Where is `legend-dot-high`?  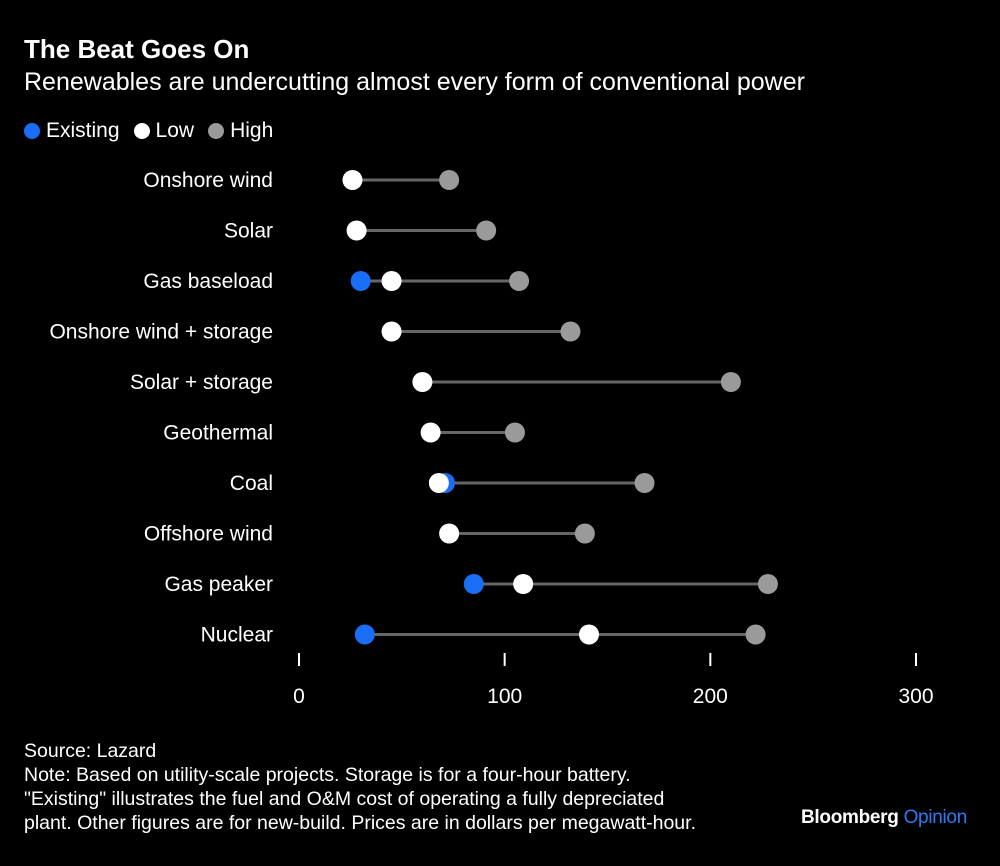 legend-dot-high is located at coordinates (216, 131).